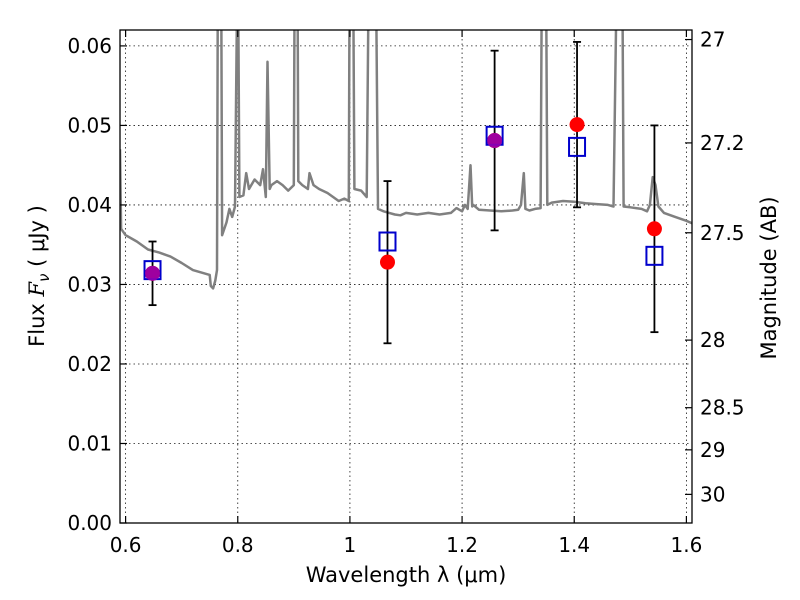  What do you see at coordinates (89, 46) in the screenshot?
I see `y-tick-label: 0.06` at bounding box center [89, 46].